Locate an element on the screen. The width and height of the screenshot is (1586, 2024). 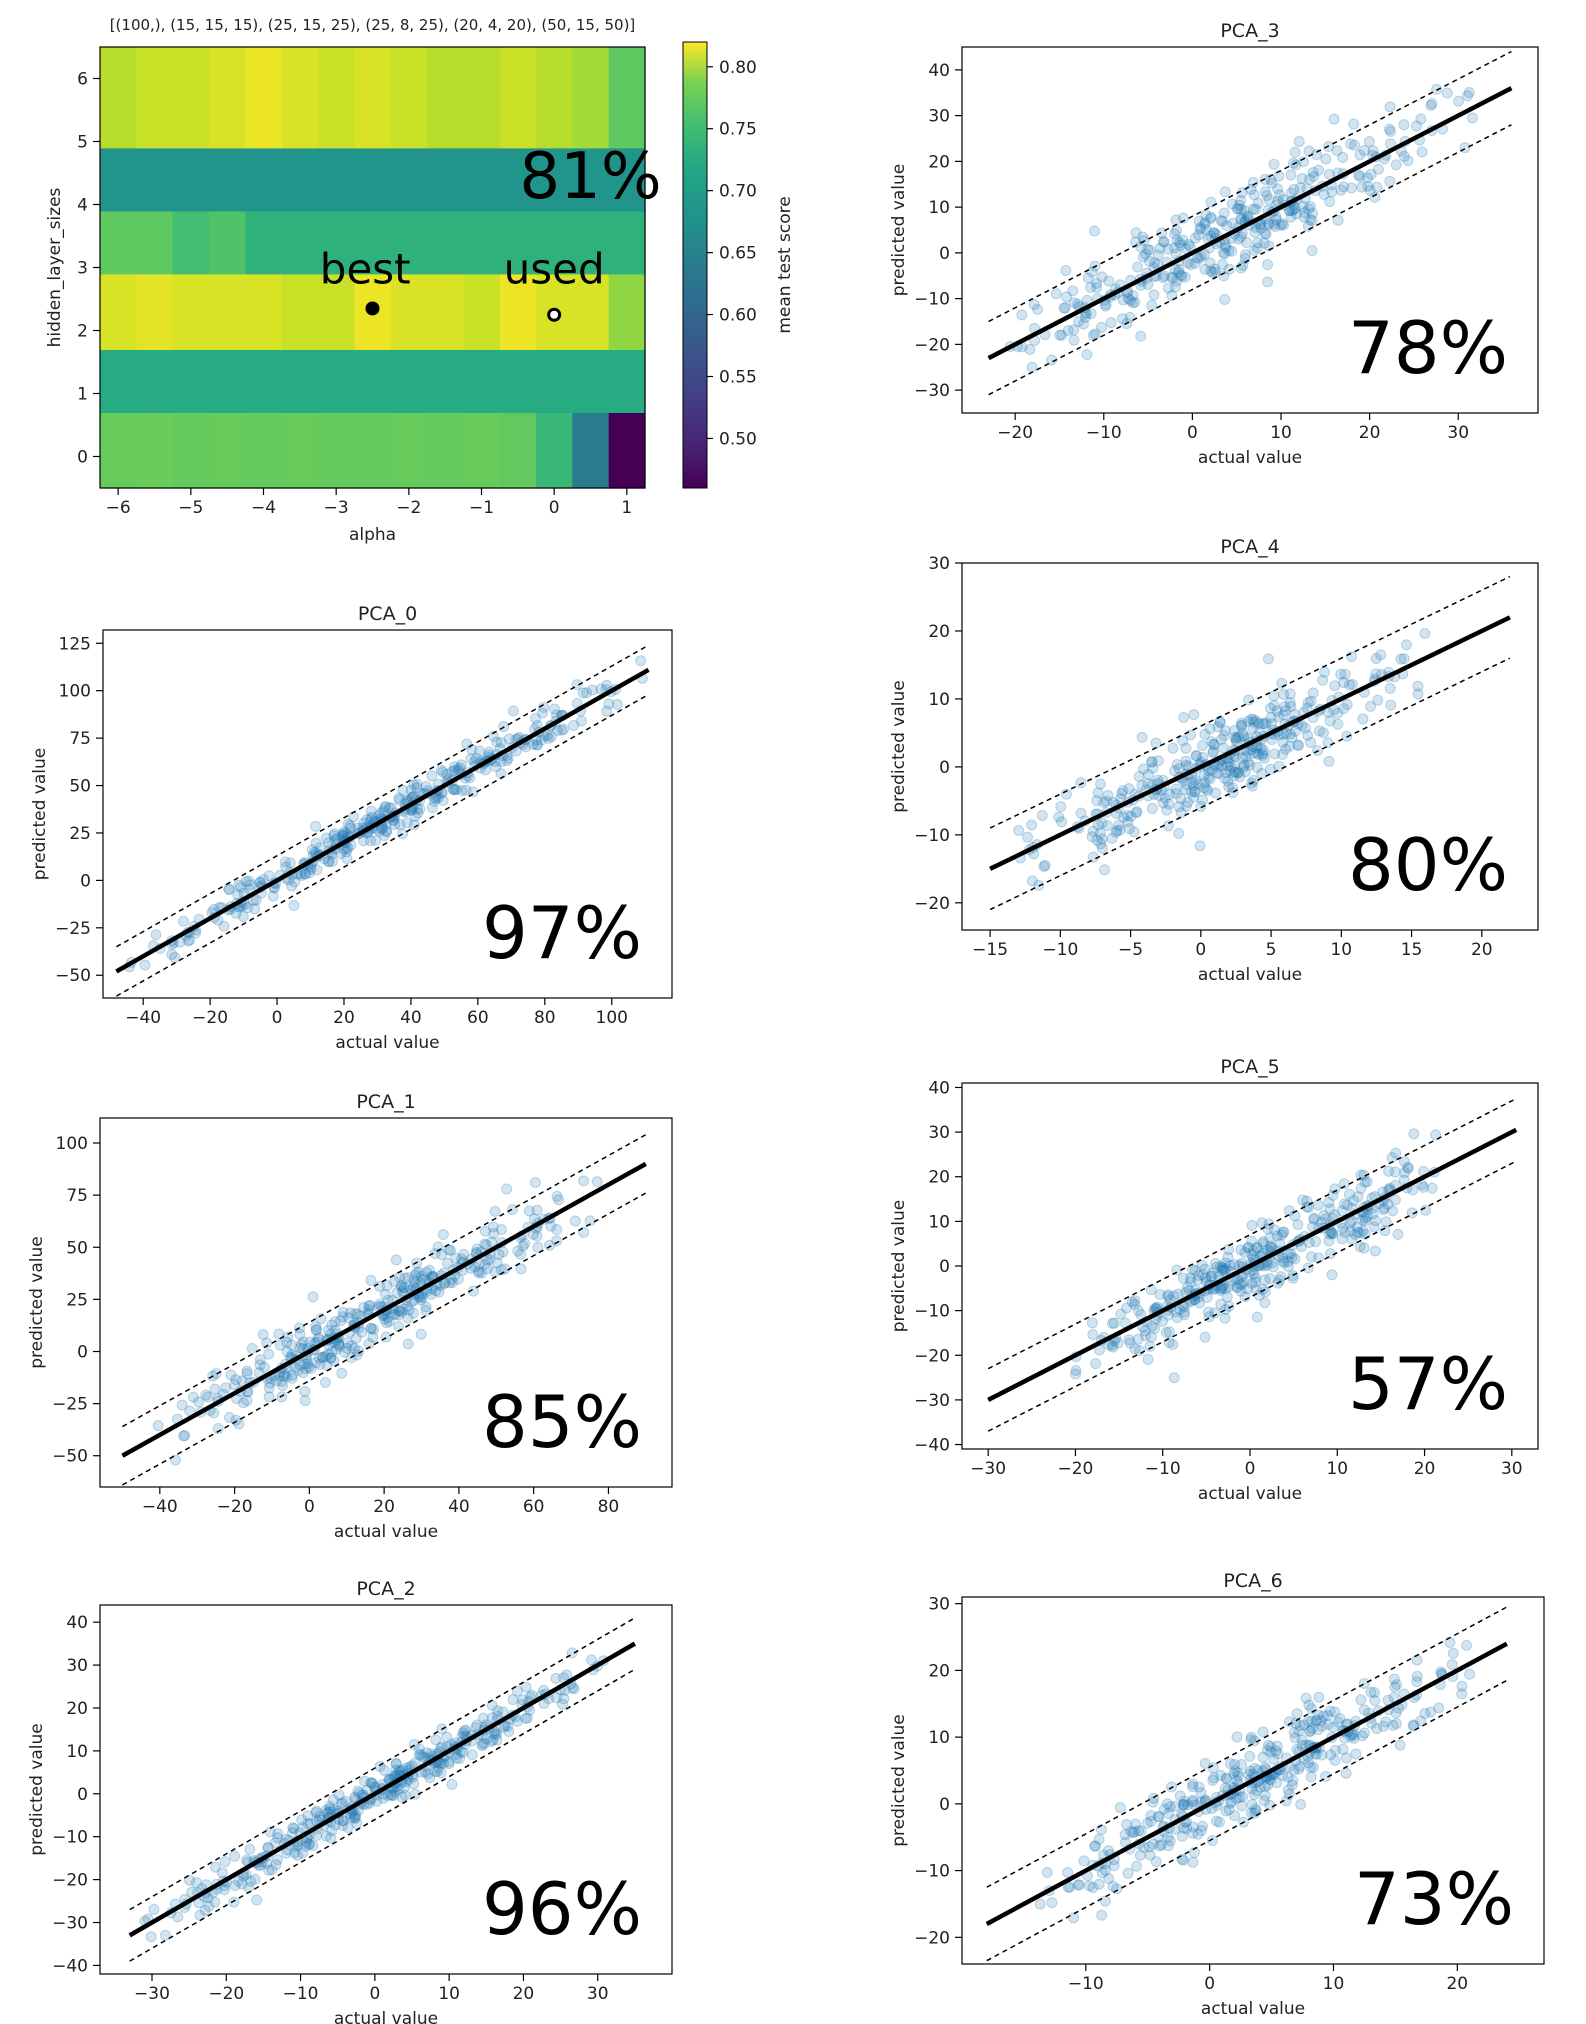
colorbar-tick-label: 0.70 is located at coordinates (738, 192).